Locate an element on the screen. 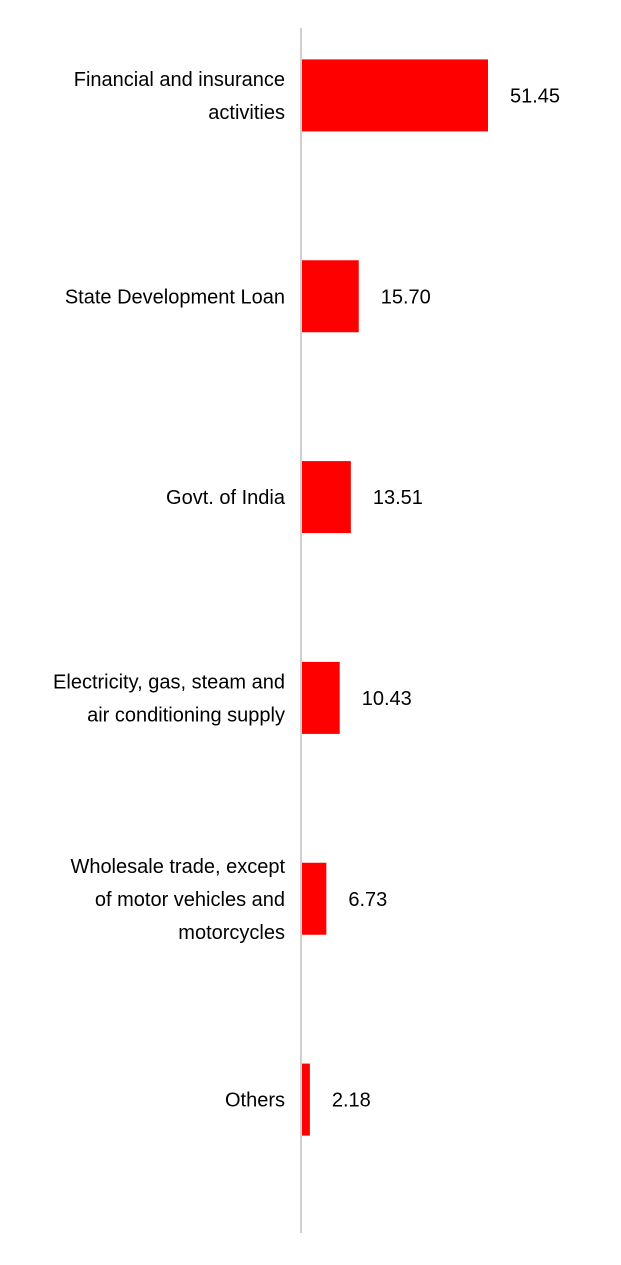  category-label-line: Others is located at coordinates (255, 1101).